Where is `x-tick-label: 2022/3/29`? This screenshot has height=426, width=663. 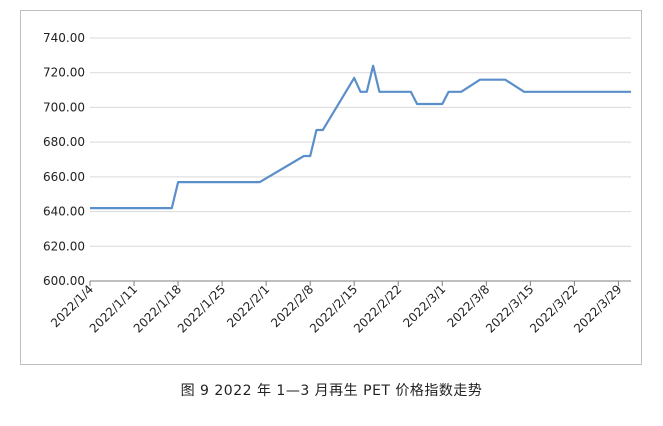 x-tick-label: 2022/3/29 is located at coordinates (597, 308).